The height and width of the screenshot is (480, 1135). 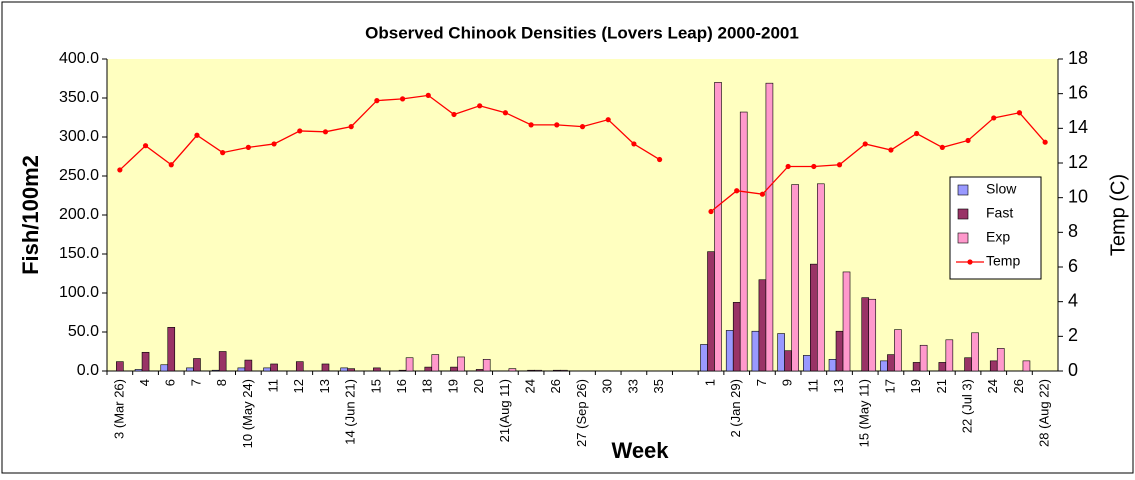 What do you see at coordinates (30, 215) in the screenshot?
I see `y-axis-title: Fish/100m2` at bounding box center [30, 215].